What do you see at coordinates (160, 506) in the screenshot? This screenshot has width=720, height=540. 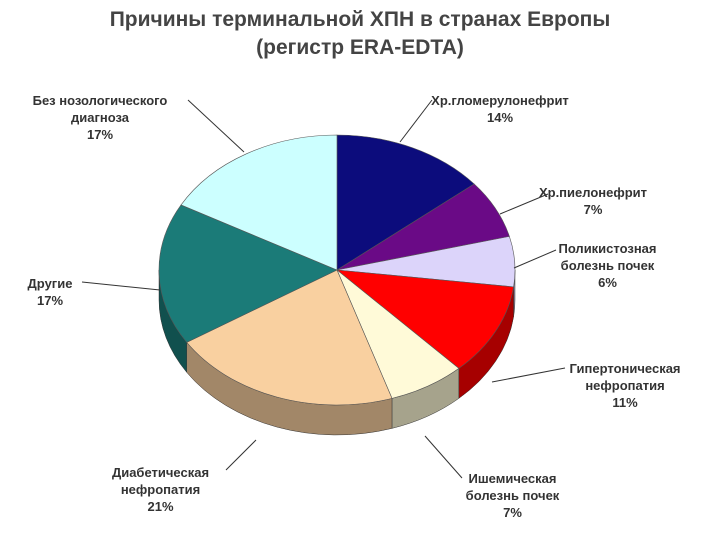 I see `value-label: 21%` at bounding box center [160, 506].